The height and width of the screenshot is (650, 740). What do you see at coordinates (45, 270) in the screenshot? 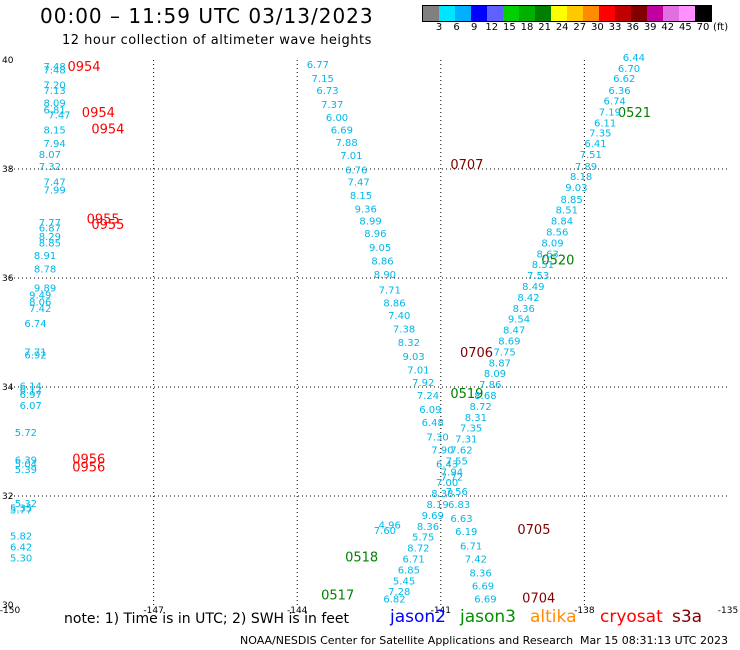
I see `data-point-label: 8.78` at bounding box center [45, 270].